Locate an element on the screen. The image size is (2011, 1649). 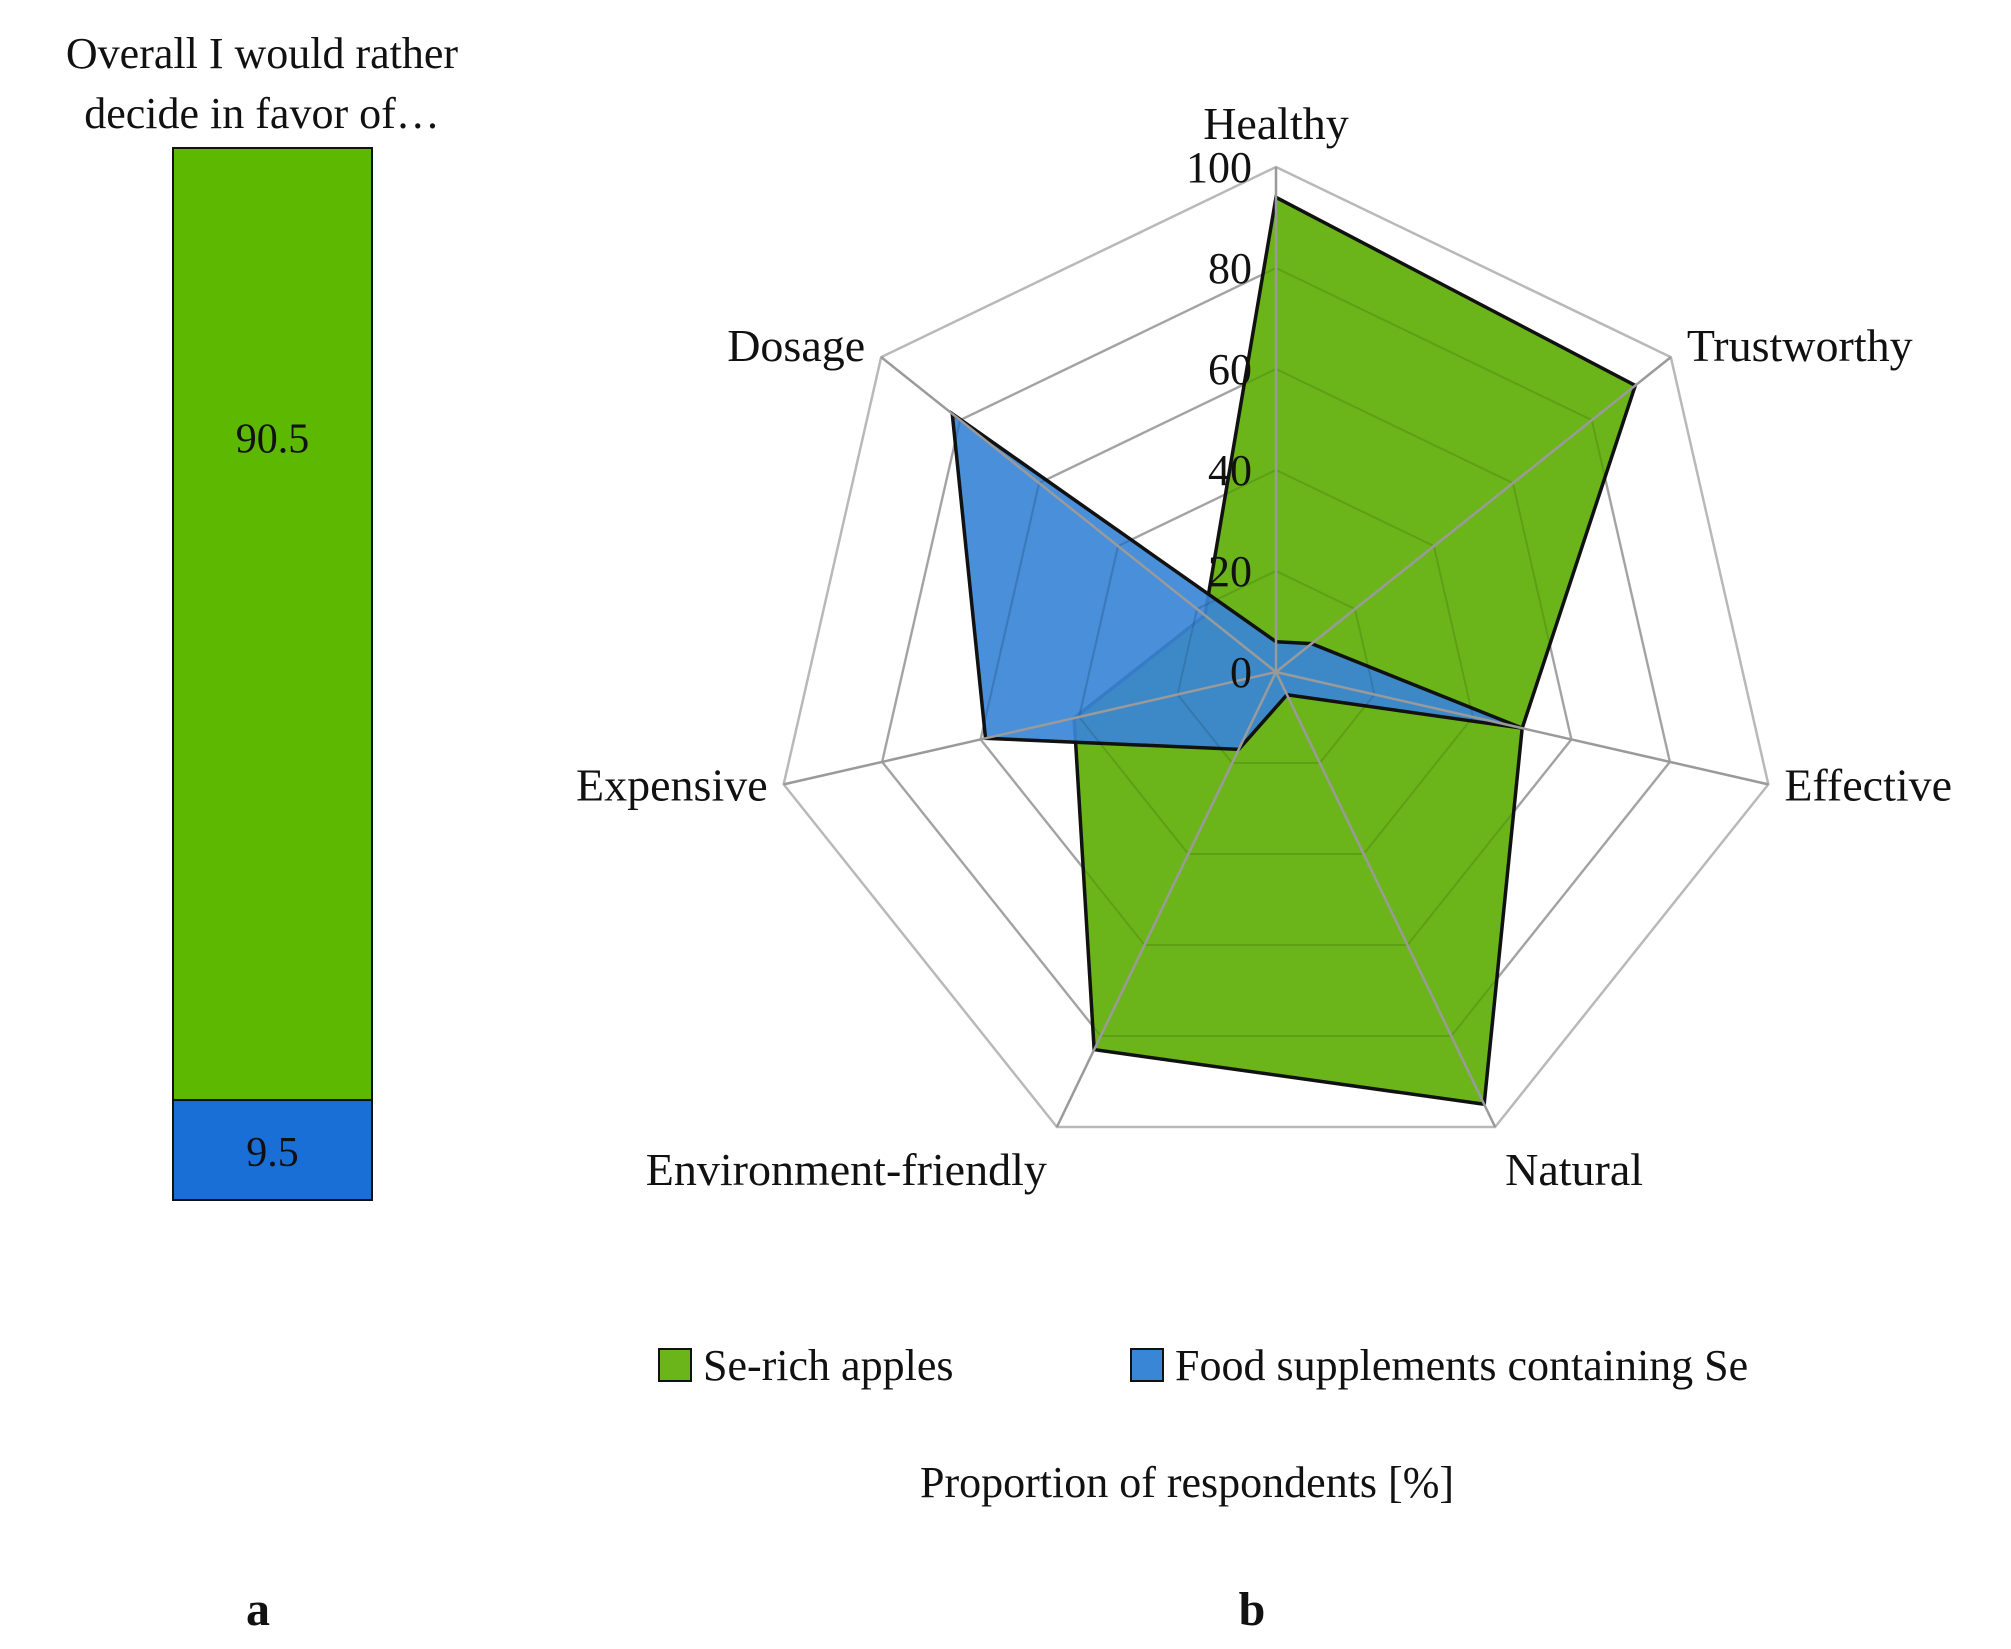
bar-segment-food-supplements is located at coordinates (272, 1150).